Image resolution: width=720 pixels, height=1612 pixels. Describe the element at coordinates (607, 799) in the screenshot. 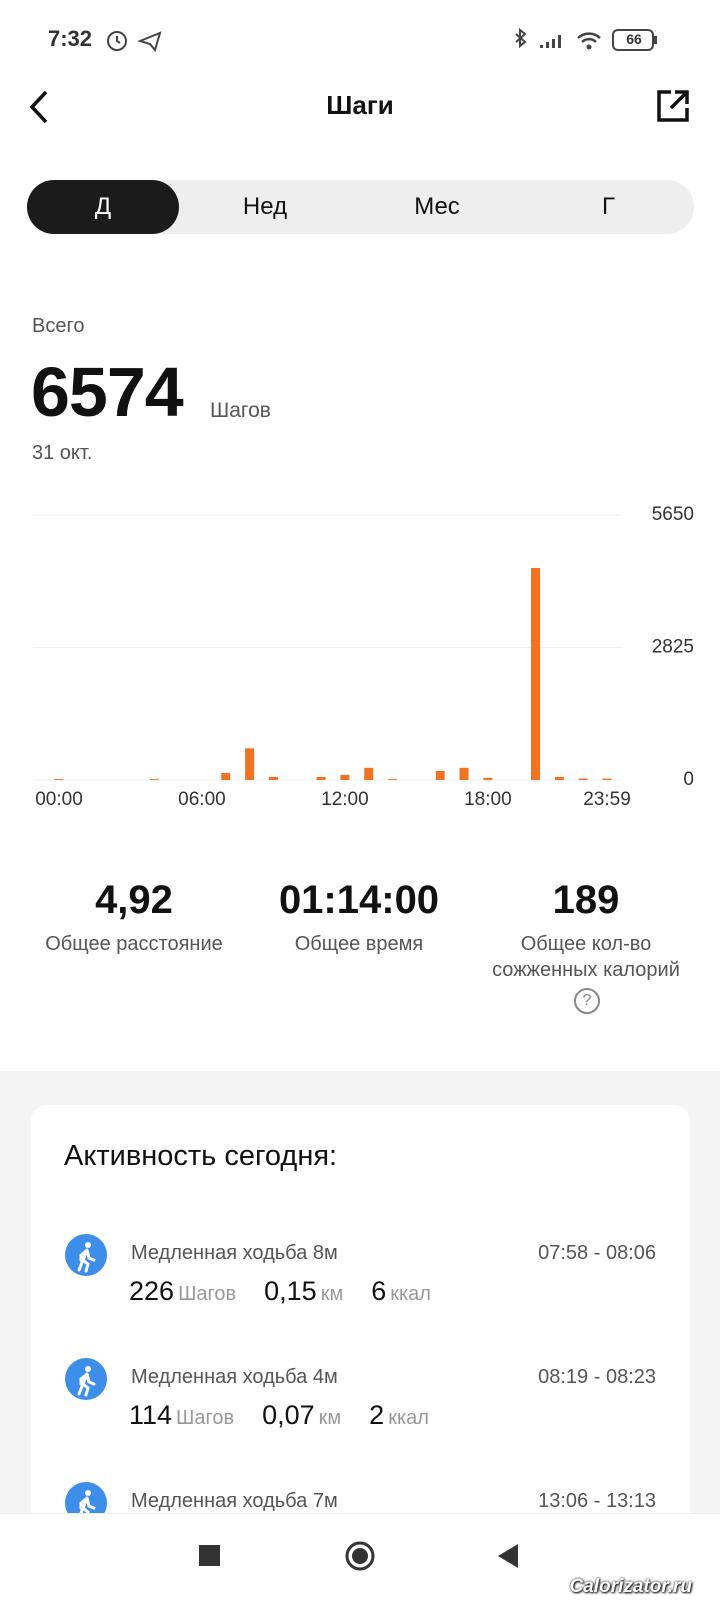

I see `x-tick-label: 23:59` at that location.